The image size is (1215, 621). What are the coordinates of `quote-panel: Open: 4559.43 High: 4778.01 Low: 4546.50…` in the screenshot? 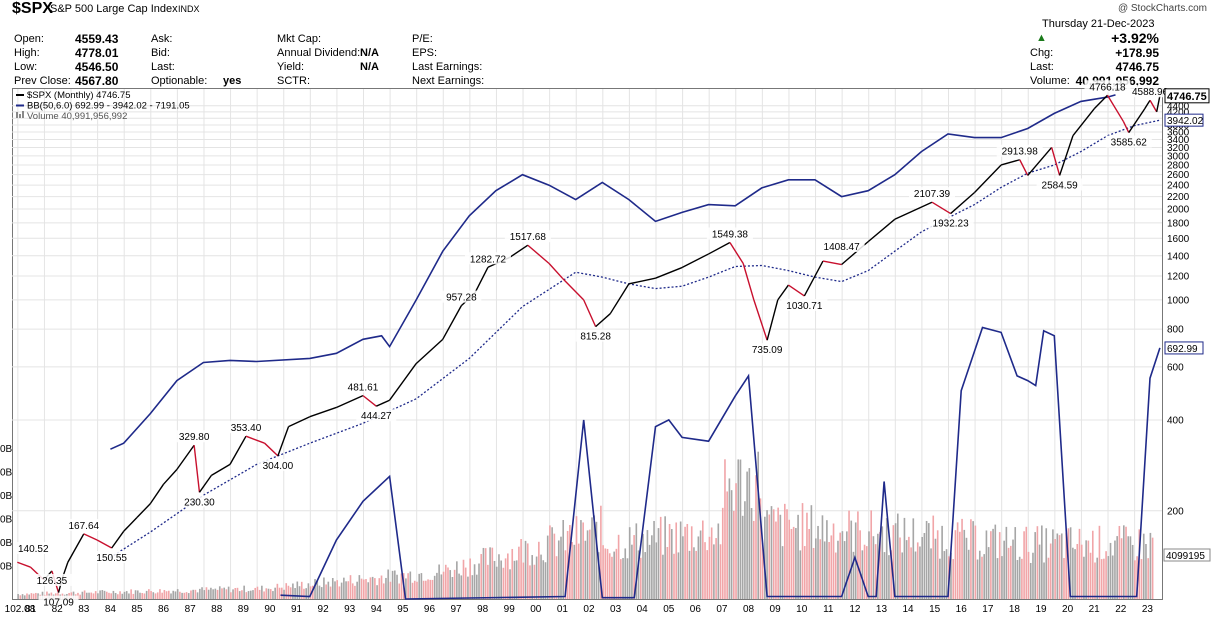 It's located at (607, 54).